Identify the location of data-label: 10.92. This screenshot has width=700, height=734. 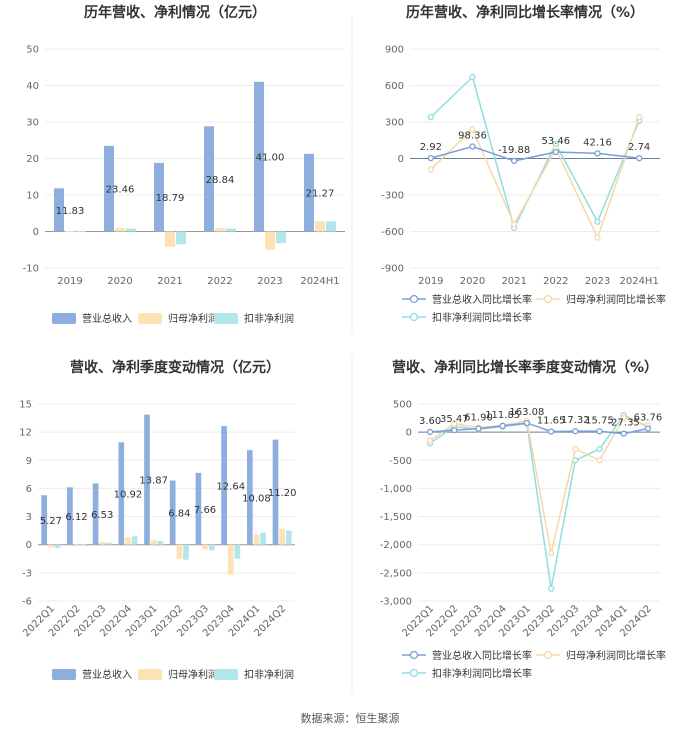
(128, 494).